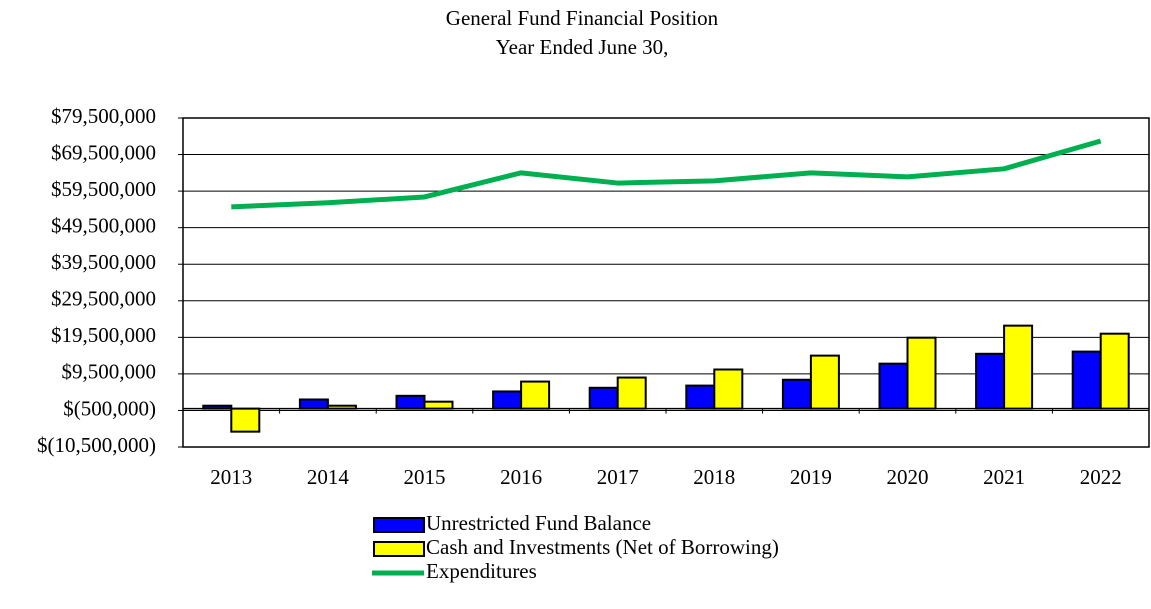  I want to click on y-tick-label: $59,500,000, so click(103, 189).